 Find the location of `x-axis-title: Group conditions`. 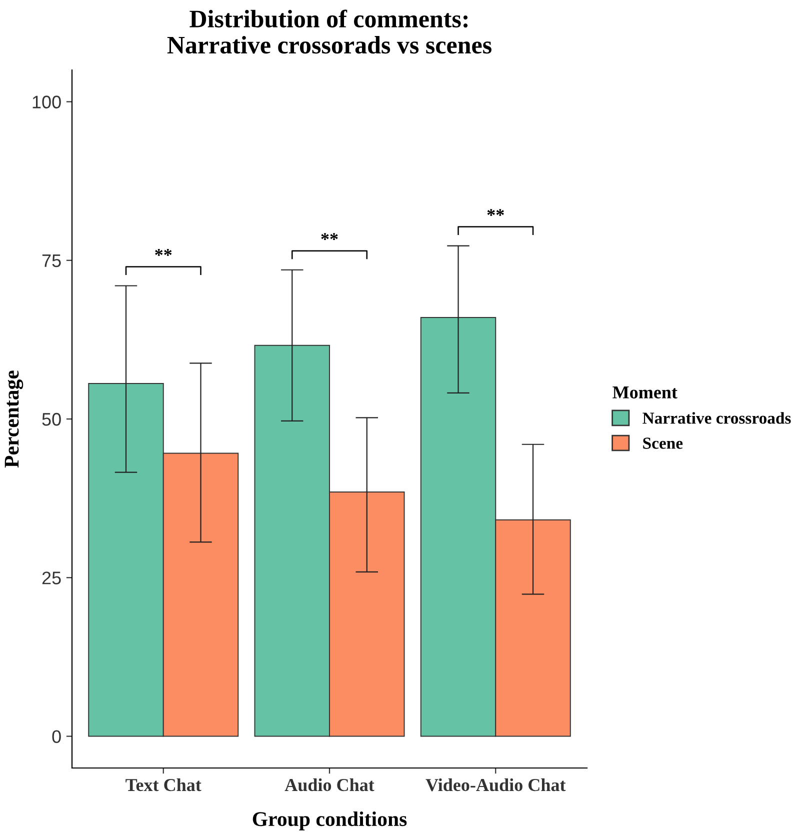

x-axis-title: Group conditions is located at coordinates (329, 820).